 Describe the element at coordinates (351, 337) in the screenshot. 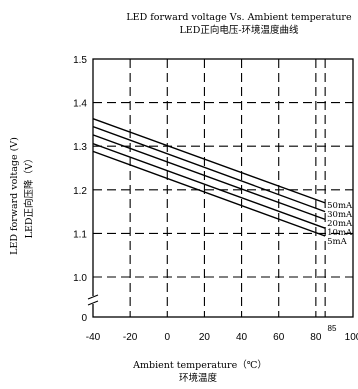

I see `x-tick-label: 100` at that location.